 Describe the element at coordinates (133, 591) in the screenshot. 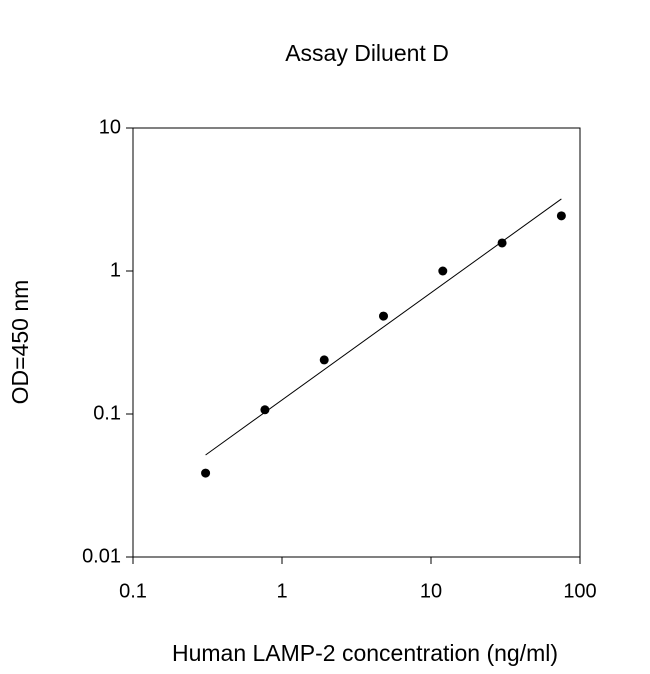

I see `x-tick-label: 0.1` at that location.